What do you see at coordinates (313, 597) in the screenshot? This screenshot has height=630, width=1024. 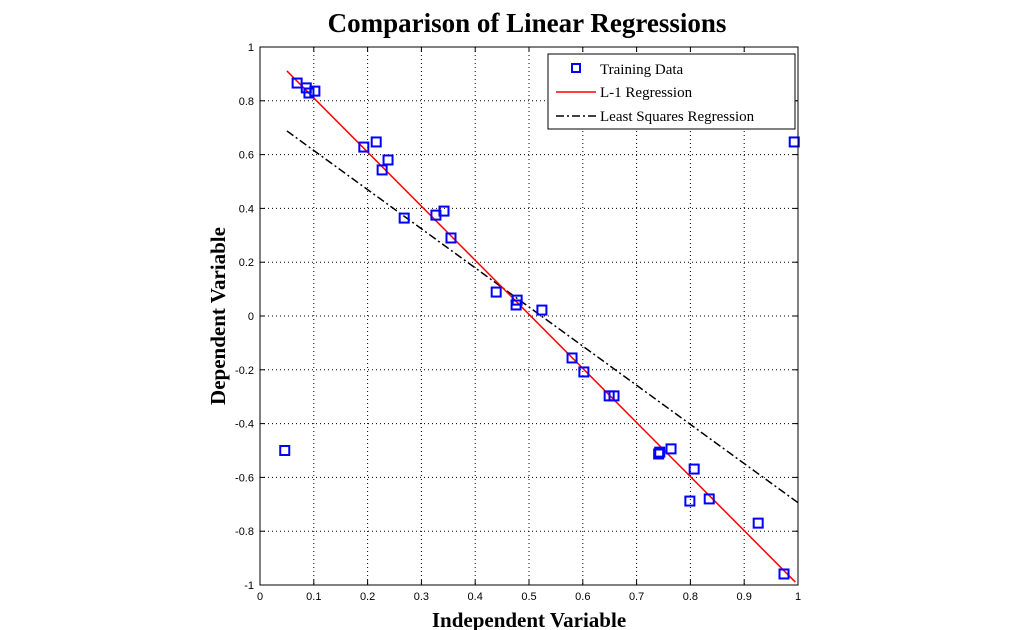 I see `x-tick-label: 0.1` at bounding box center [313, 597].